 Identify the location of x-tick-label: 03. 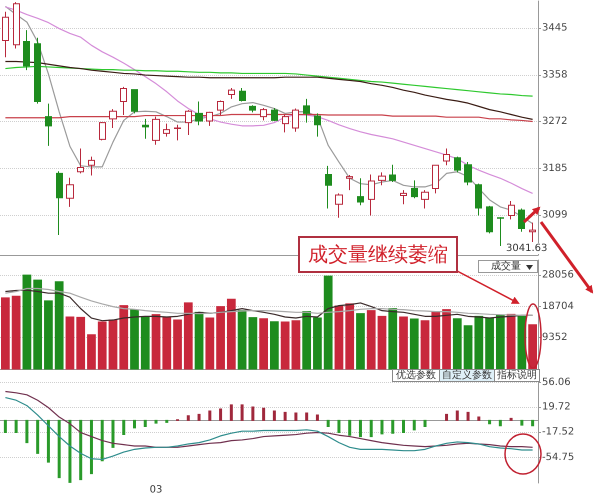
(156, 490).